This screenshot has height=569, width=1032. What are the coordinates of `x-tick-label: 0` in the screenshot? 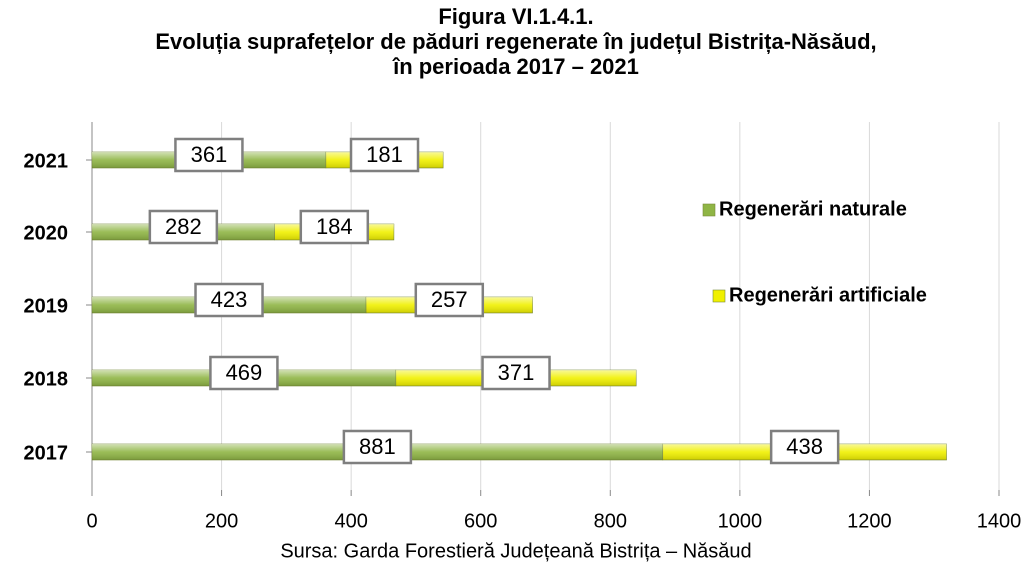 It's located at (91, 521).